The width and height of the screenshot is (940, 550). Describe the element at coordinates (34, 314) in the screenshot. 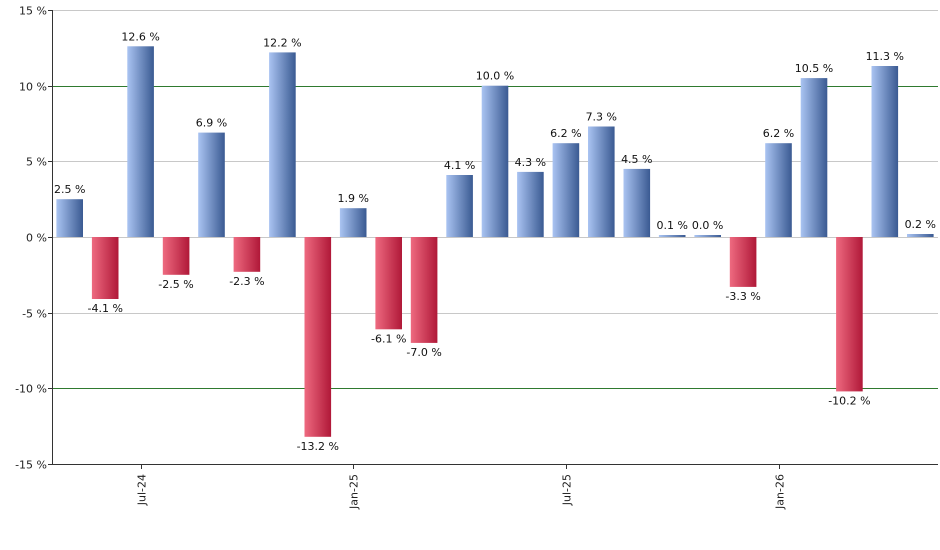

I see `y-tick-label: -5 %` at that location.